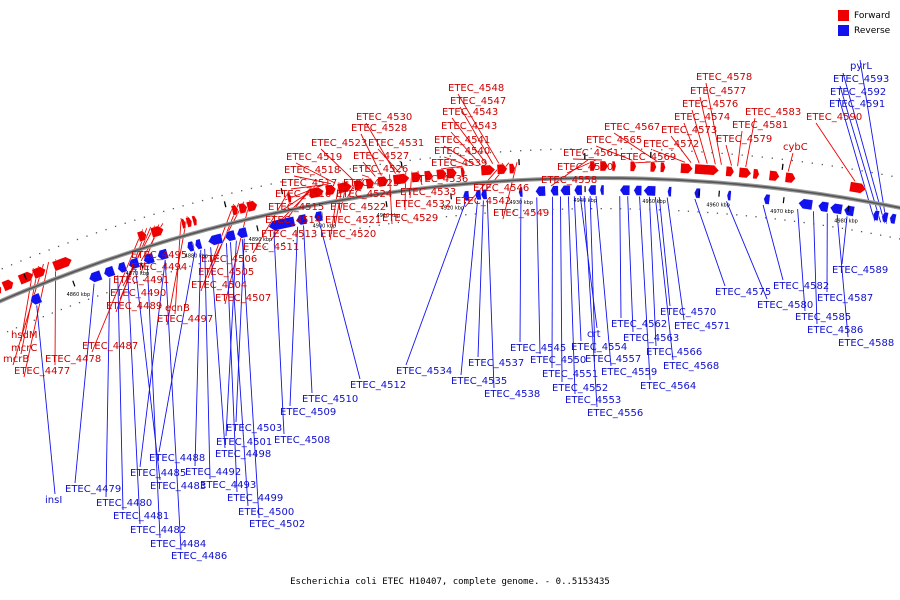  I want to click on forward-gene-label: hsdM, so click(24, 335).